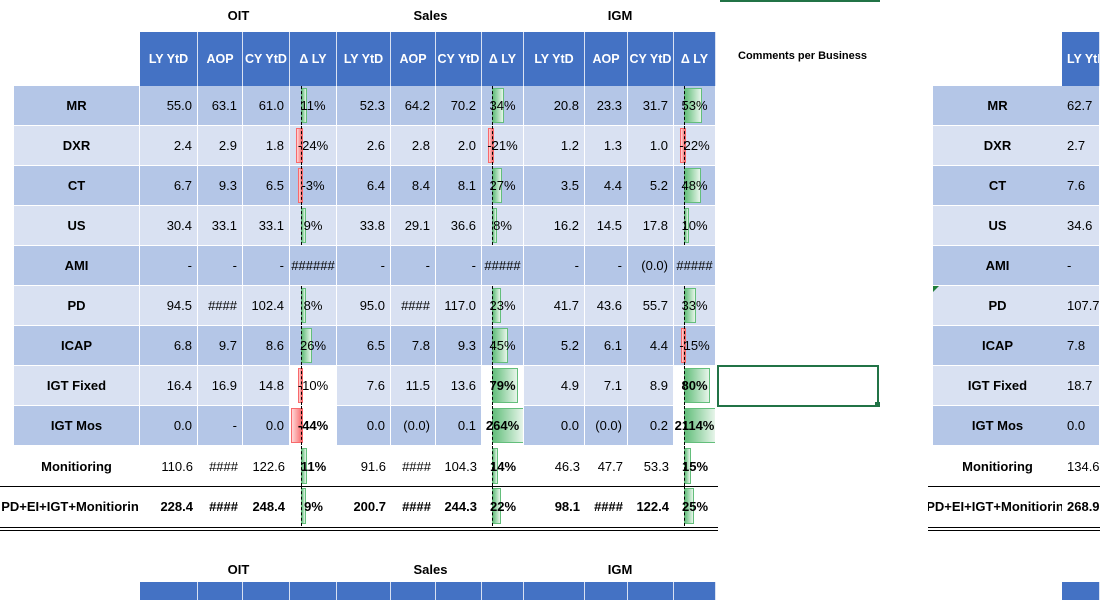 This screenshot has height=600, width=1100. Describe the element at coordinates (798, 386) in the screenshot. I see `selected-cell` at that location.